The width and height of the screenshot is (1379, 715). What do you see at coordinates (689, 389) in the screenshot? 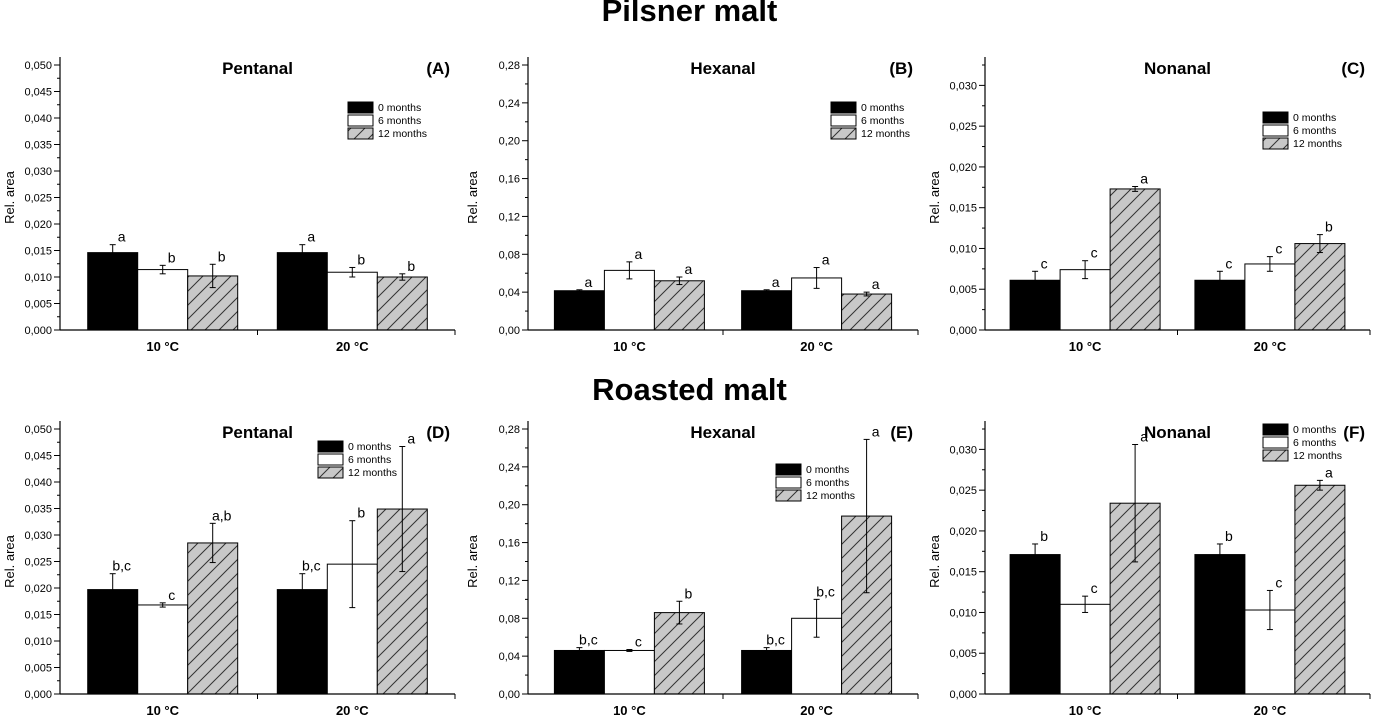
I see `section-title-roasted: Roasted malt` at bounding box center [689, 389].